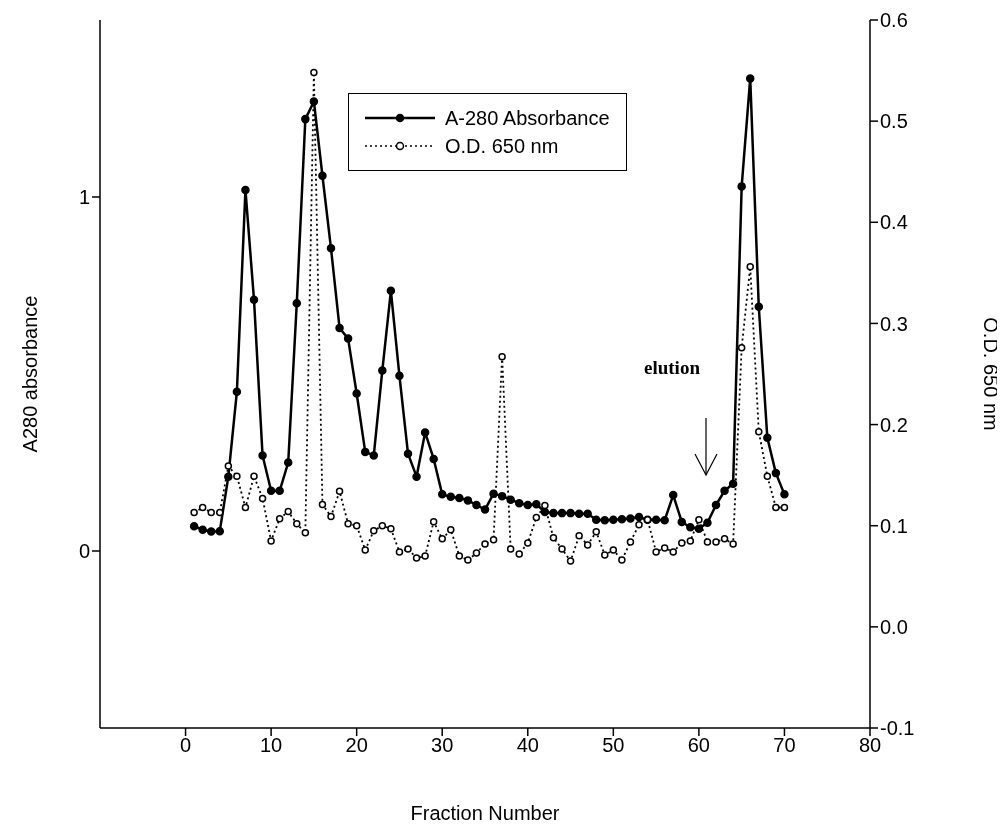  I want to click on y-axis-title: A280 absorbance, so click(30, 374).